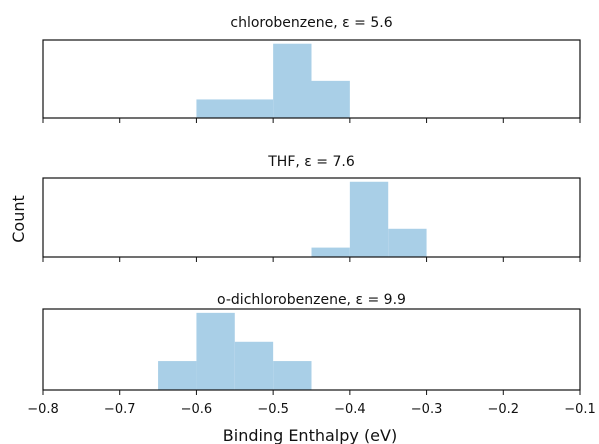 This screenshot has width=599, height=444. What do you see at coordinates (580, 409) in the screenshot?
I see `x-tick-label: −0.1` at bounding box center [580, 409].